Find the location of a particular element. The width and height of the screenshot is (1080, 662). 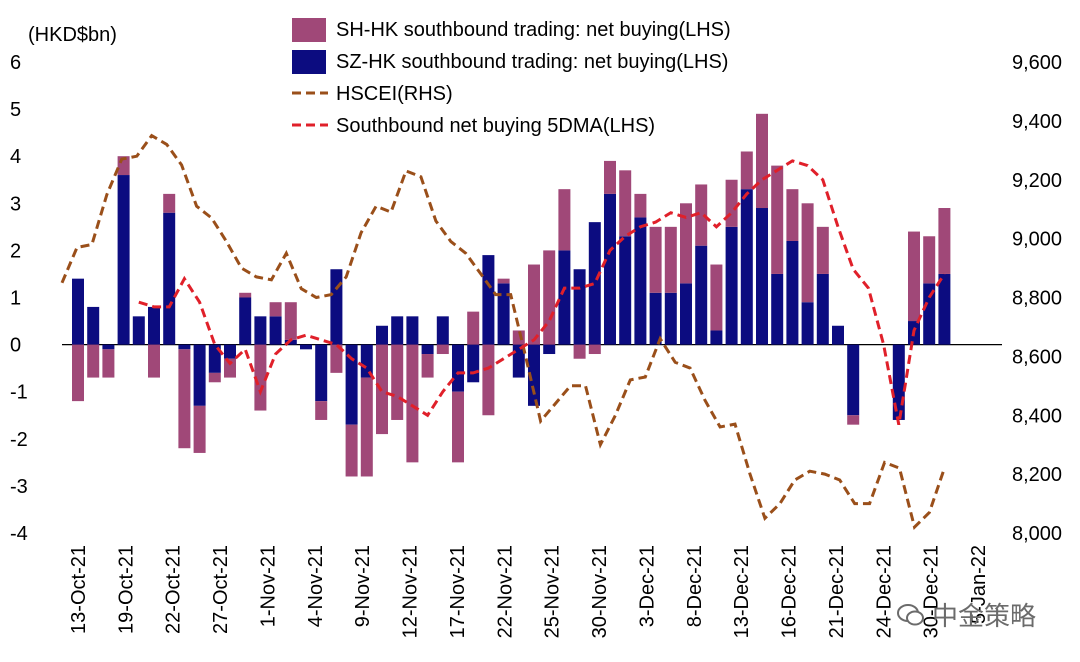

right-tick-label: 8,400 is located at coordinates (1037, 416).